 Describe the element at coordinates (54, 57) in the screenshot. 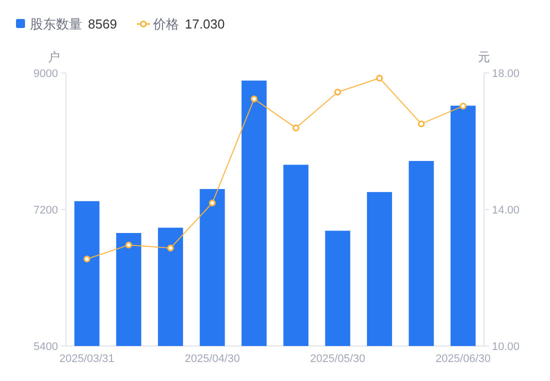

I see `y-axis-title: 户` at that location.